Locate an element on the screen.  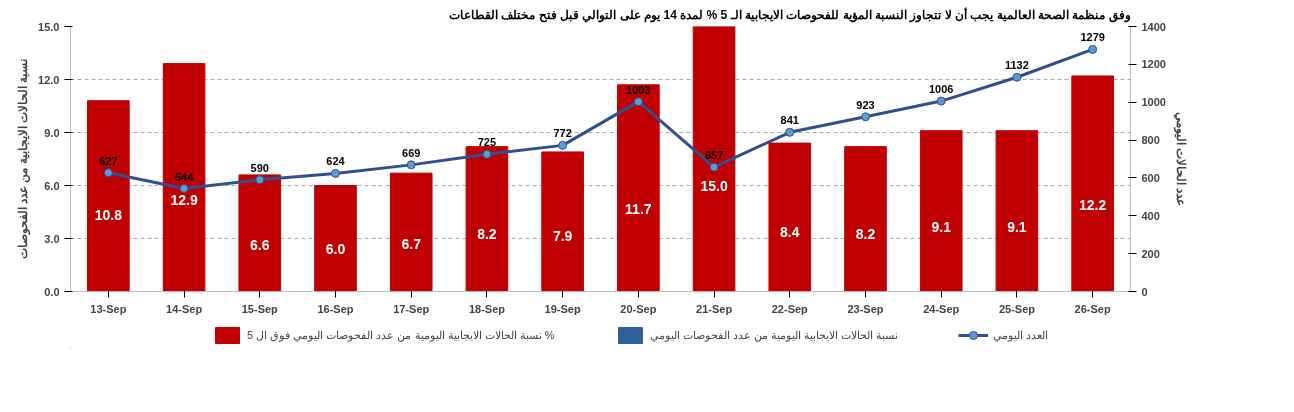
x-tick-label: 16-Sep is located at coordinates (335, 308).